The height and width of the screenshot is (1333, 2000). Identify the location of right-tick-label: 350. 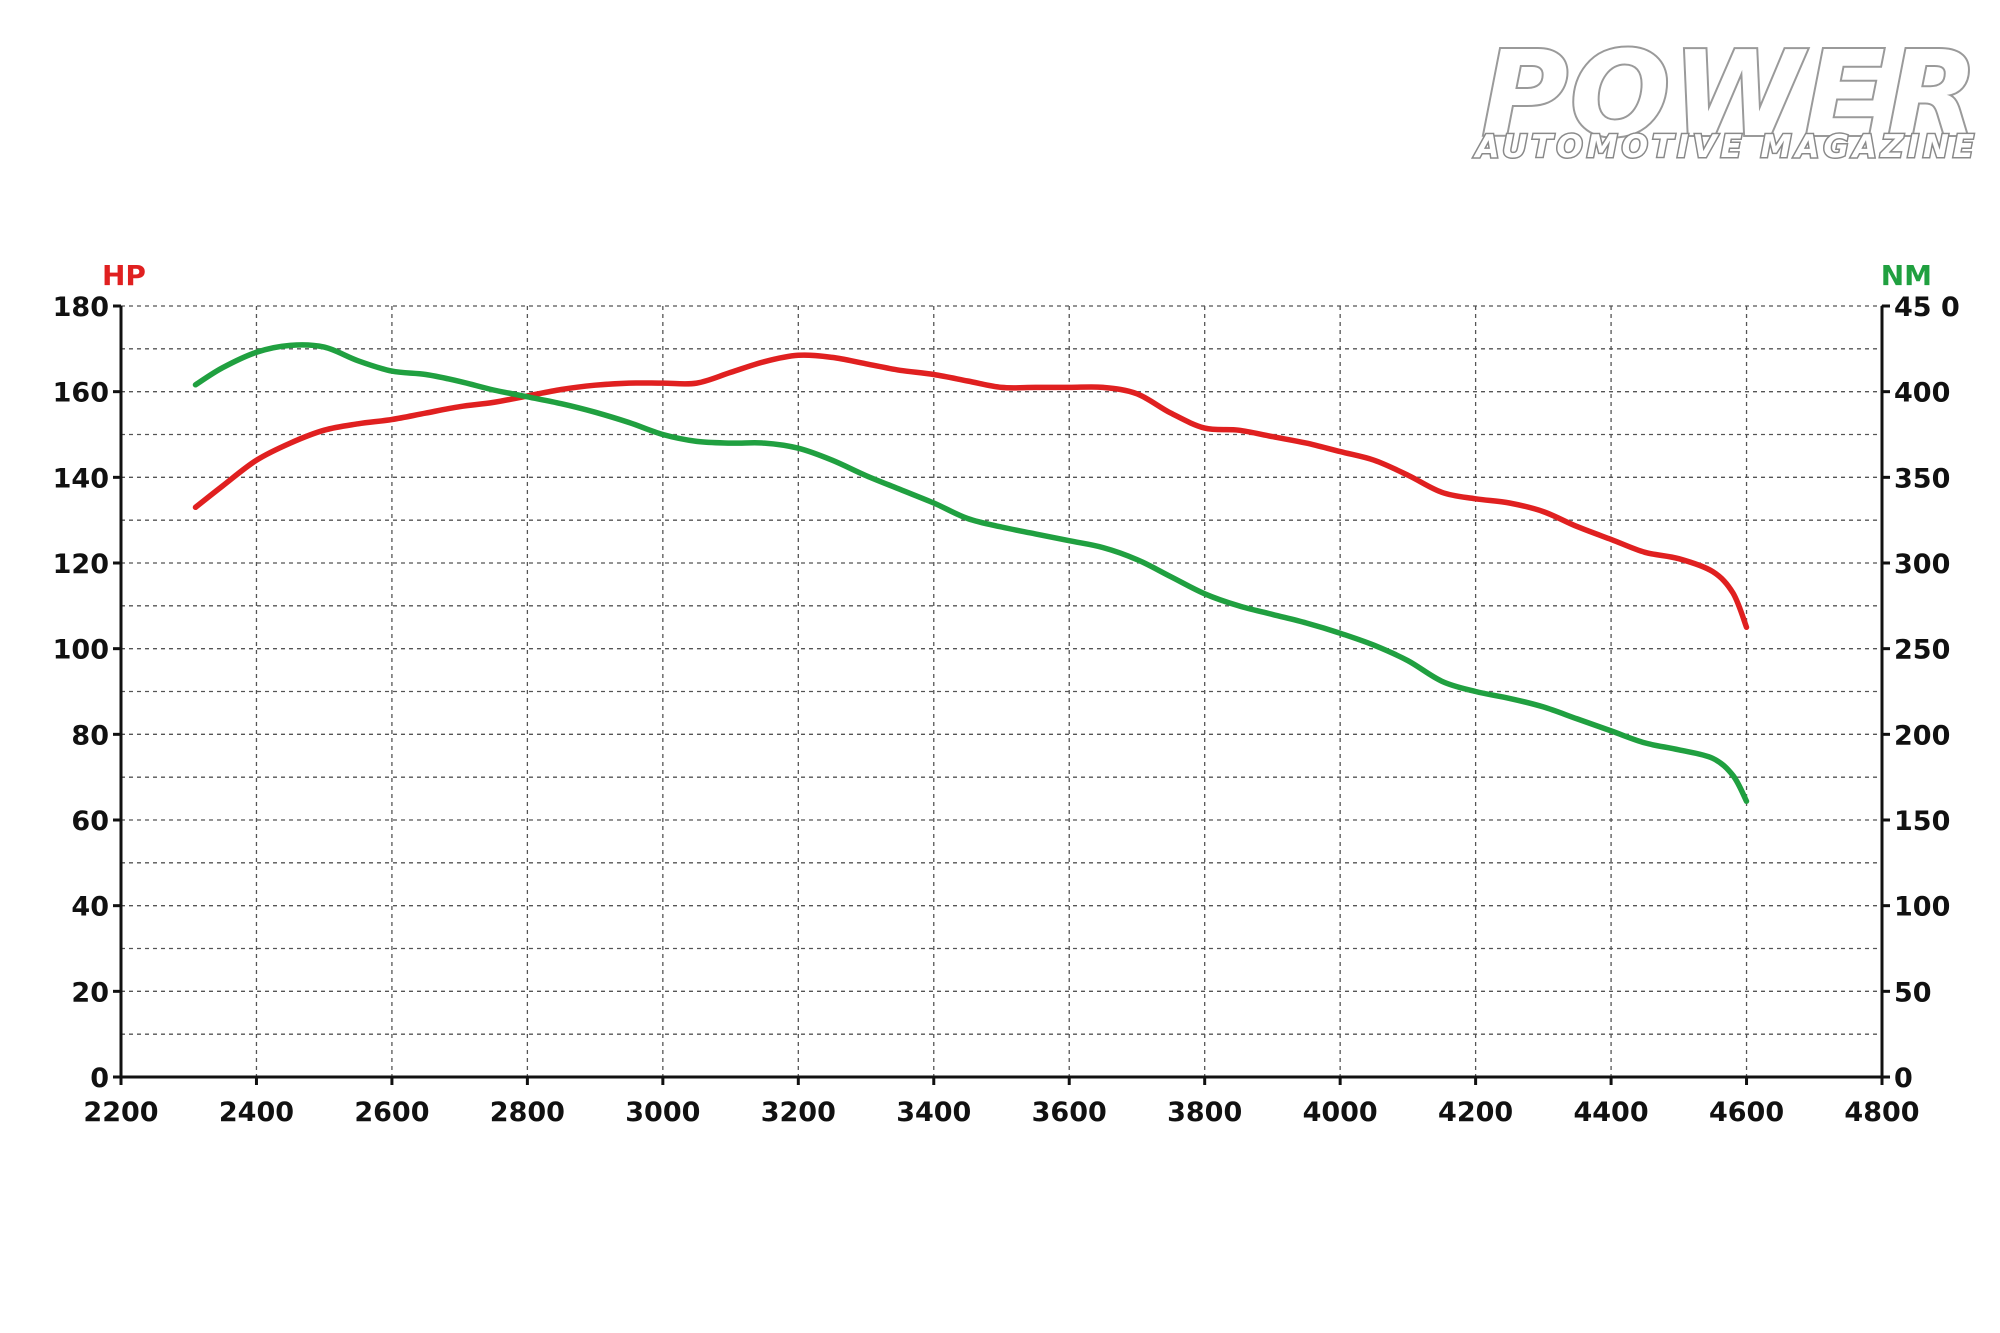
(1922, 478).